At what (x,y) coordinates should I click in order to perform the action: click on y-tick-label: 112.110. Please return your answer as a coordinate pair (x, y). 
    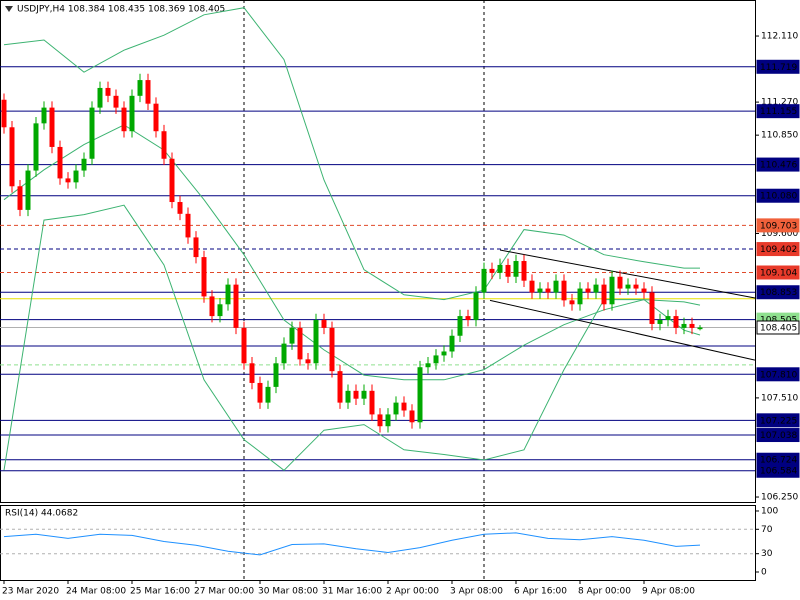
    Looking at the image, I should click on (779, 37).